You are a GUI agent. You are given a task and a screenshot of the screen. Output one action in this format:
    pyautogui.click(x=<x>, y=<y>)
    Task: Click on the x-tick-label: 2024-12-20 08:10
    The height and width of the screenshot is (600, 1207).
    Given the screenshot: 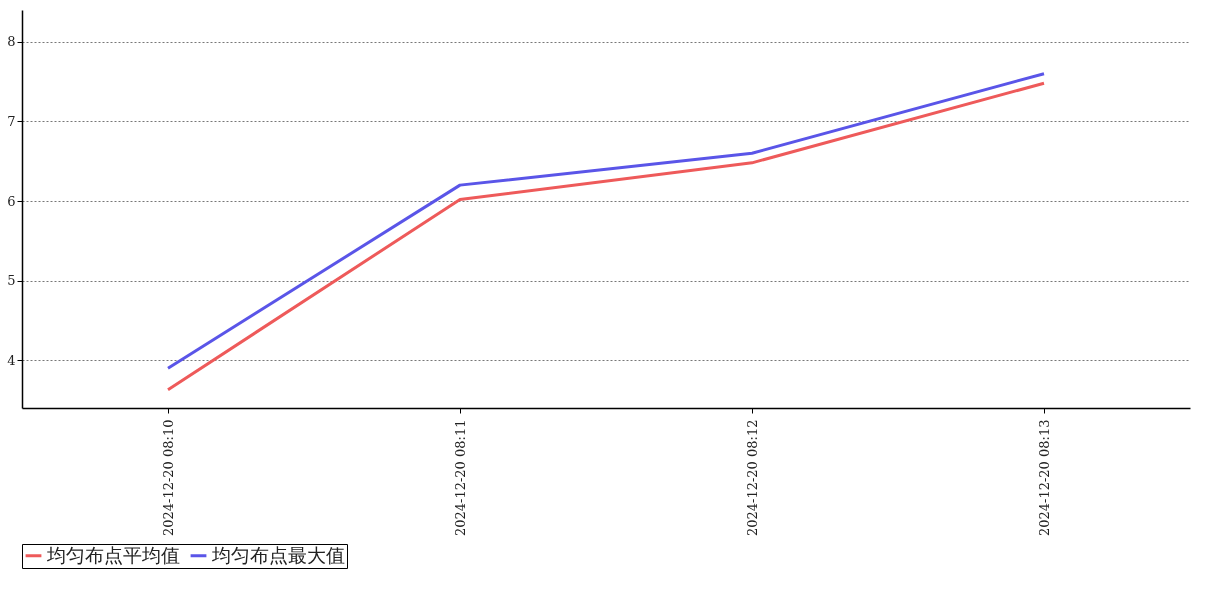 What is the action you would take?
    pyautogui.click(x=168, y=478)
    